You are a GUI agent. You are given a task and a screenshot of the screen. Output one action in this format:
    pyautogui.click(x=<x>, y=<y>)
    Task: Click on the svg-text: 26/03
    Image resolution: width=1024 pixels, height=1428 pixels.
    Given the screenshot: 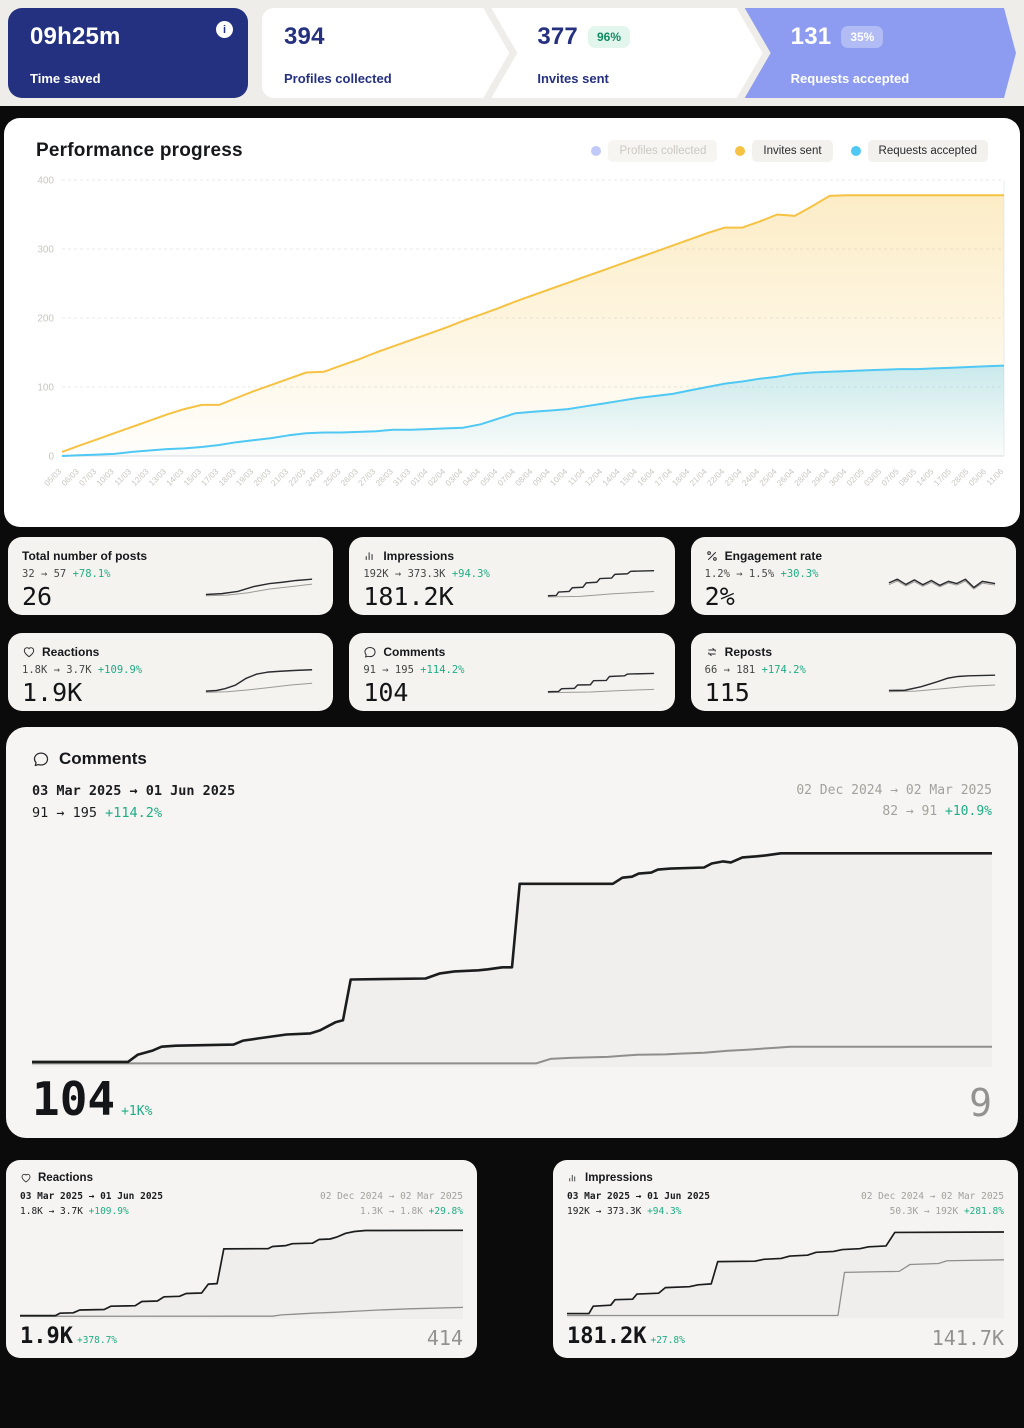 What is the action you would take?
    pyautogui.click(x=349, y=477)
    